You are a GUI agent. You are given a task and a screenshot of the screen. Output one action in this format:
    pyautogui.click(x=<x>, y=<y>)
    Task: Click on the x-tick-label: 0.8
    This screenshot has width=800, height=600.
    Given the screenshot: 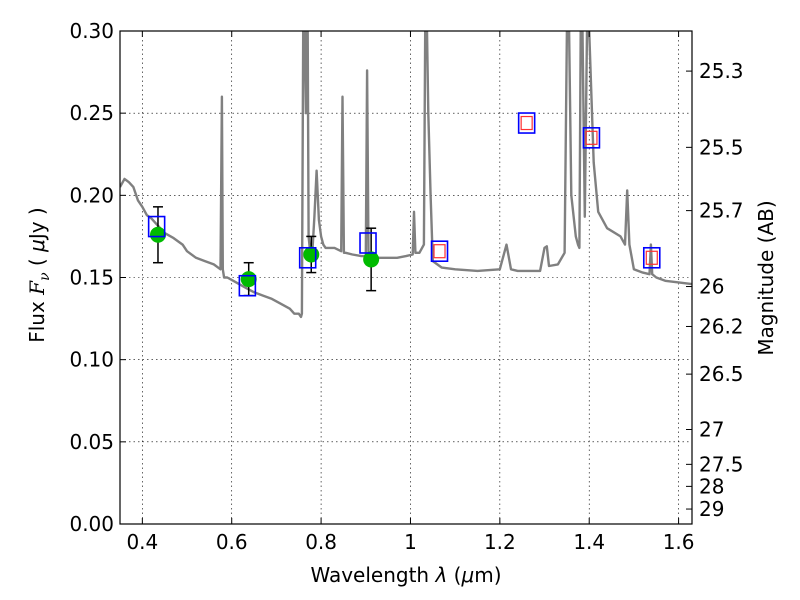 What is the action you would take?
    pyautogui.click(x=321, y=542)
    